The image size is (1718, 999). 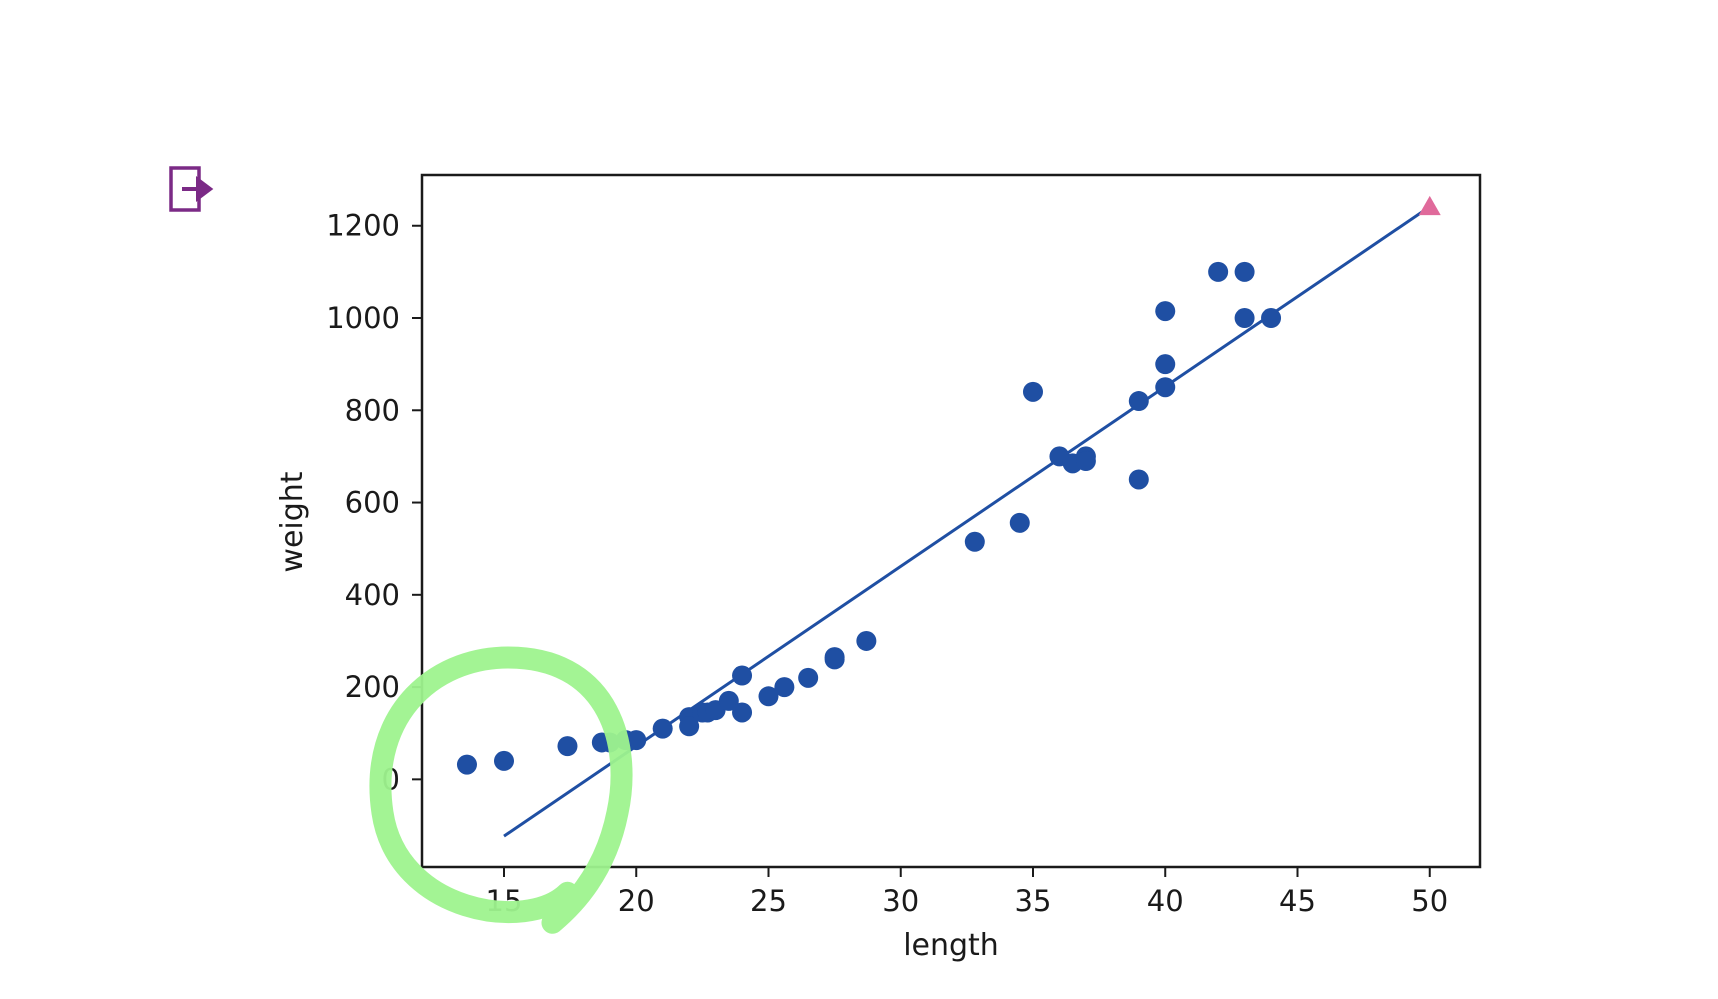 I want to click on export-icon, so click(x=192, y=190).